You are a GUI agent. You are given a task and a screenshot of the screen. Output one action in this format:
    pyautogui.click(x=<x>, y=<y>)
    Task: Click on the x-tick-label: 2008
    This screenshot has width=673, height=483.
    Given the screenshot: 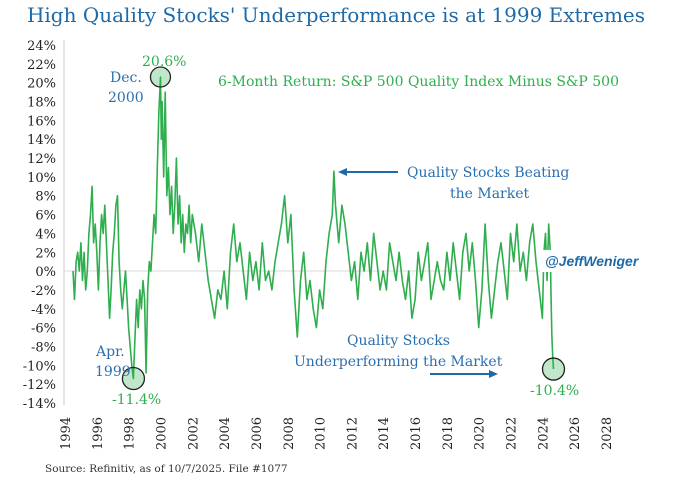 What is the action you would take?
    pyautogui.click(x=289, y=433)
    